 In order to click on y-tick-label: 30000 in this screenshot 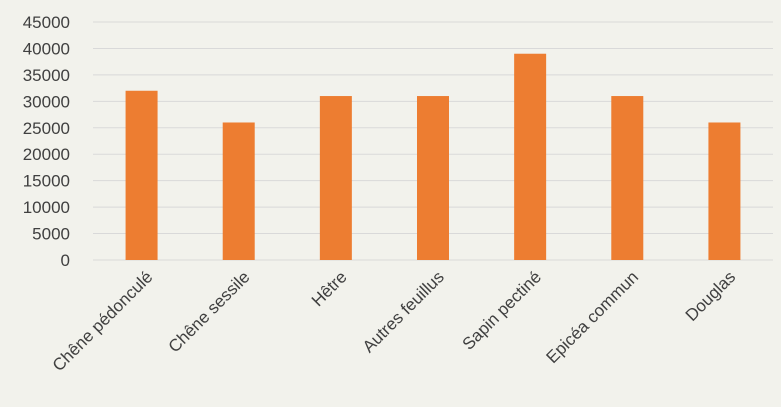, I will do `click(46, 101)`.